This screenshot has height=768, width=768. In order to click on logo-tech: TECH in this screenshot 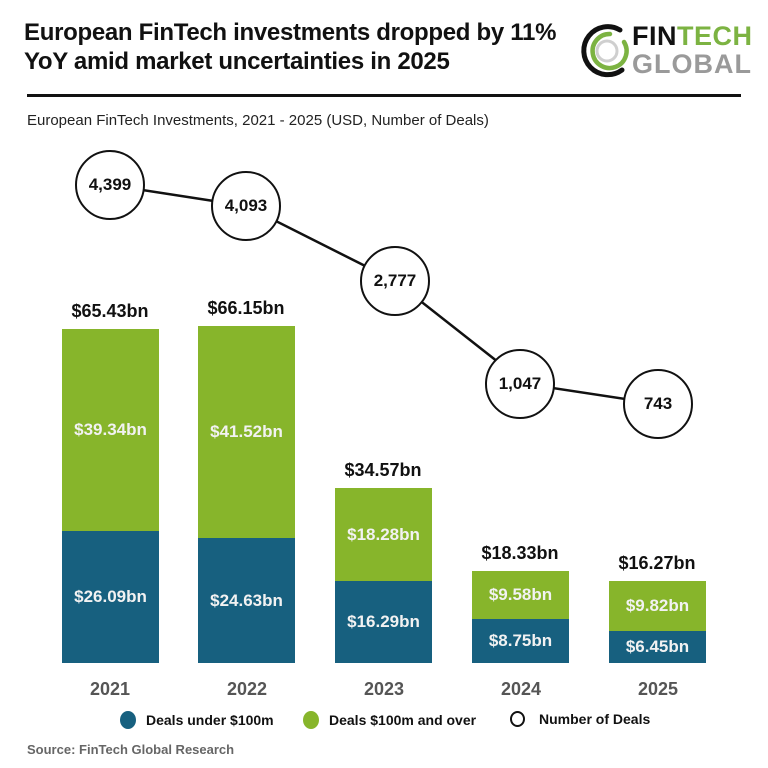, I will do `click(715, 36)`.